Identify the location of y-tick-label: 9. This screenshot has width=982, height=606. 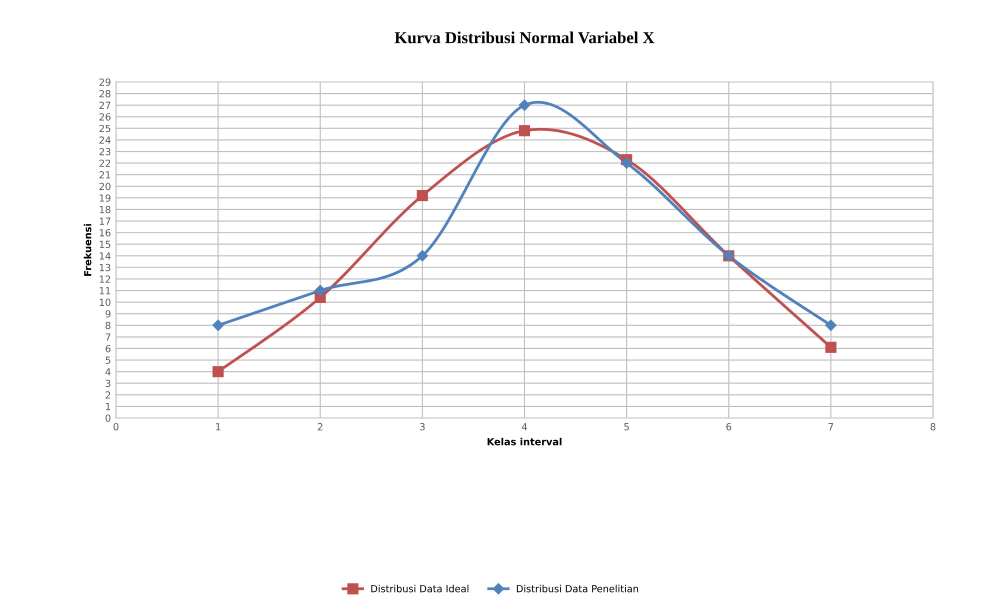
(108, 314).